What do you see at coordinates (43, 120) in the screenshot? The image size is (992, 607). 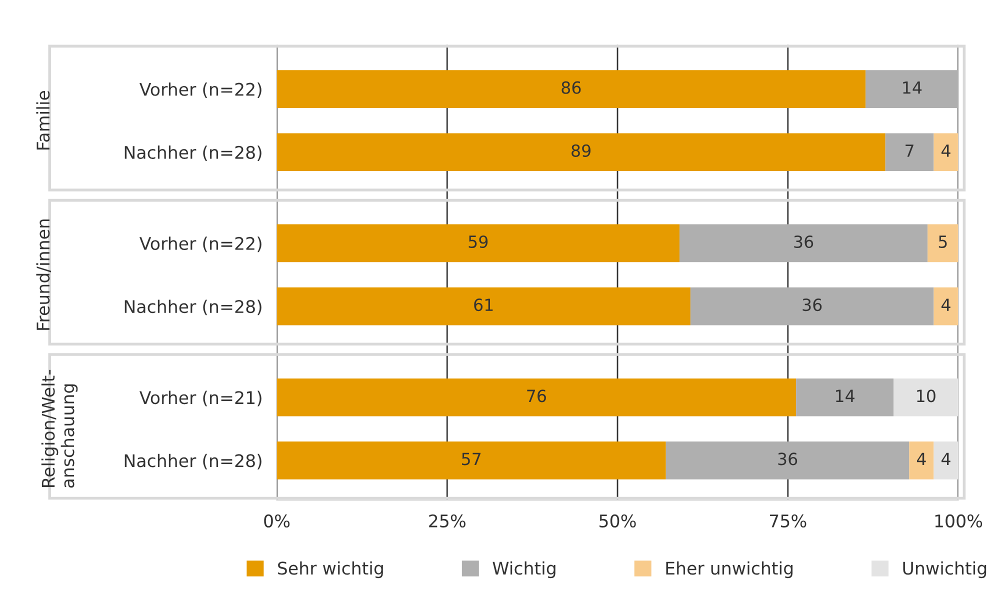 I see `text: Familie` at bounding box center [43, 120].